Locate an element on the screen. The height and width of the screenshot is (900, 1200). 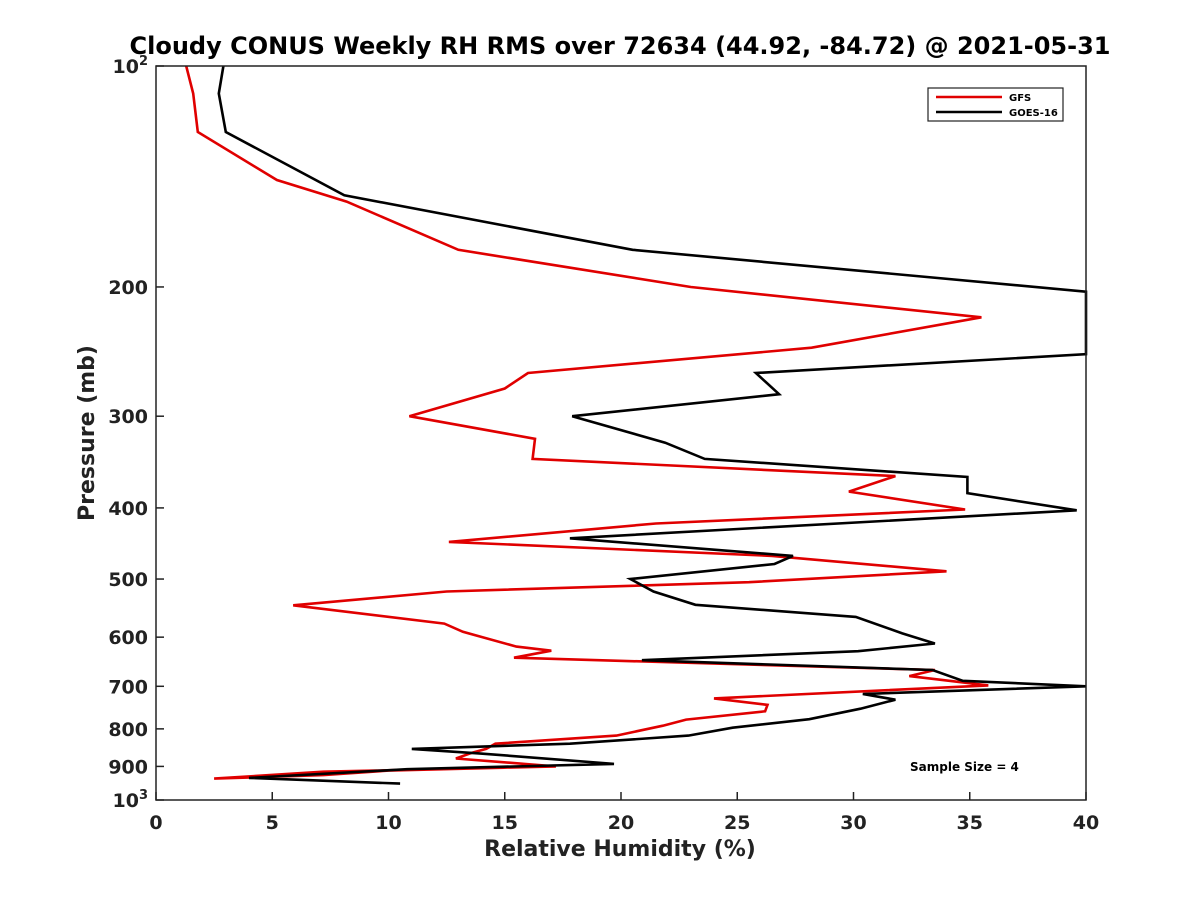
y-tick-label: 200 is located at coordinates (128, 288).